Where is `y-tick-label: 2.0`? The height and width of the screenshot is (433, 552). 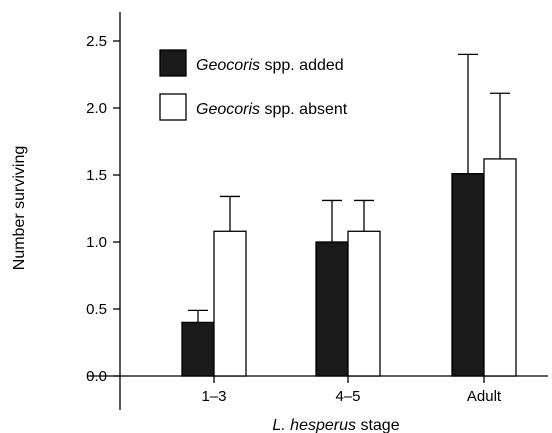
y-tick-label: 2.0 is located at coordinates (96, 108).